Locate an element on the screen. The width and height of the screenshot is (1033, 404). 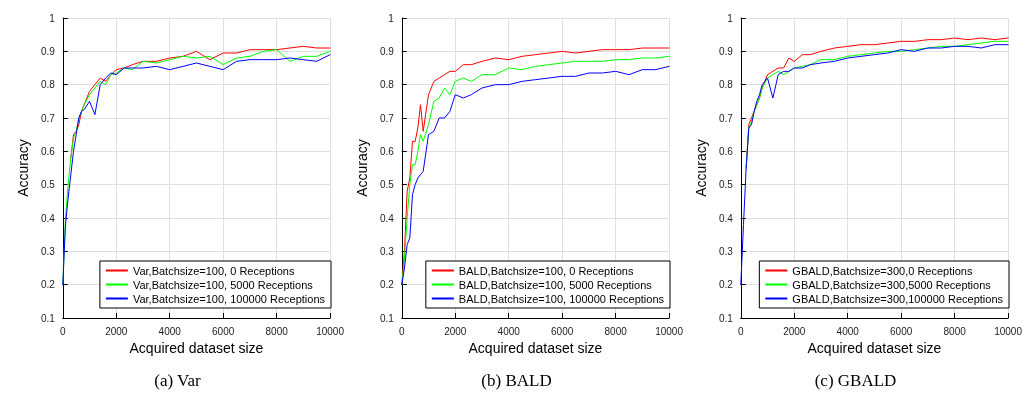
legend-label: GBALD,Batchsize=300,0 Receptions is located at coordinates (882, 270).